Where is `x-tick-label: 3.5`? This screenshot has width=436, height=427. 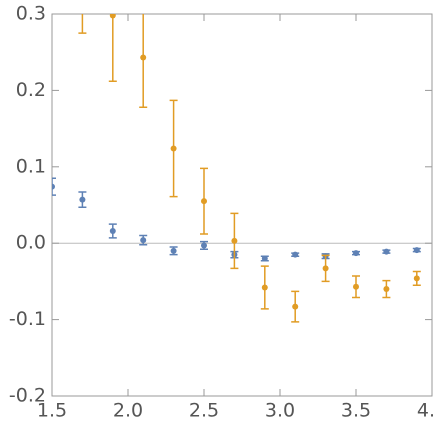
x-tick-label: 3.5 is located at coordinates (356, 411).